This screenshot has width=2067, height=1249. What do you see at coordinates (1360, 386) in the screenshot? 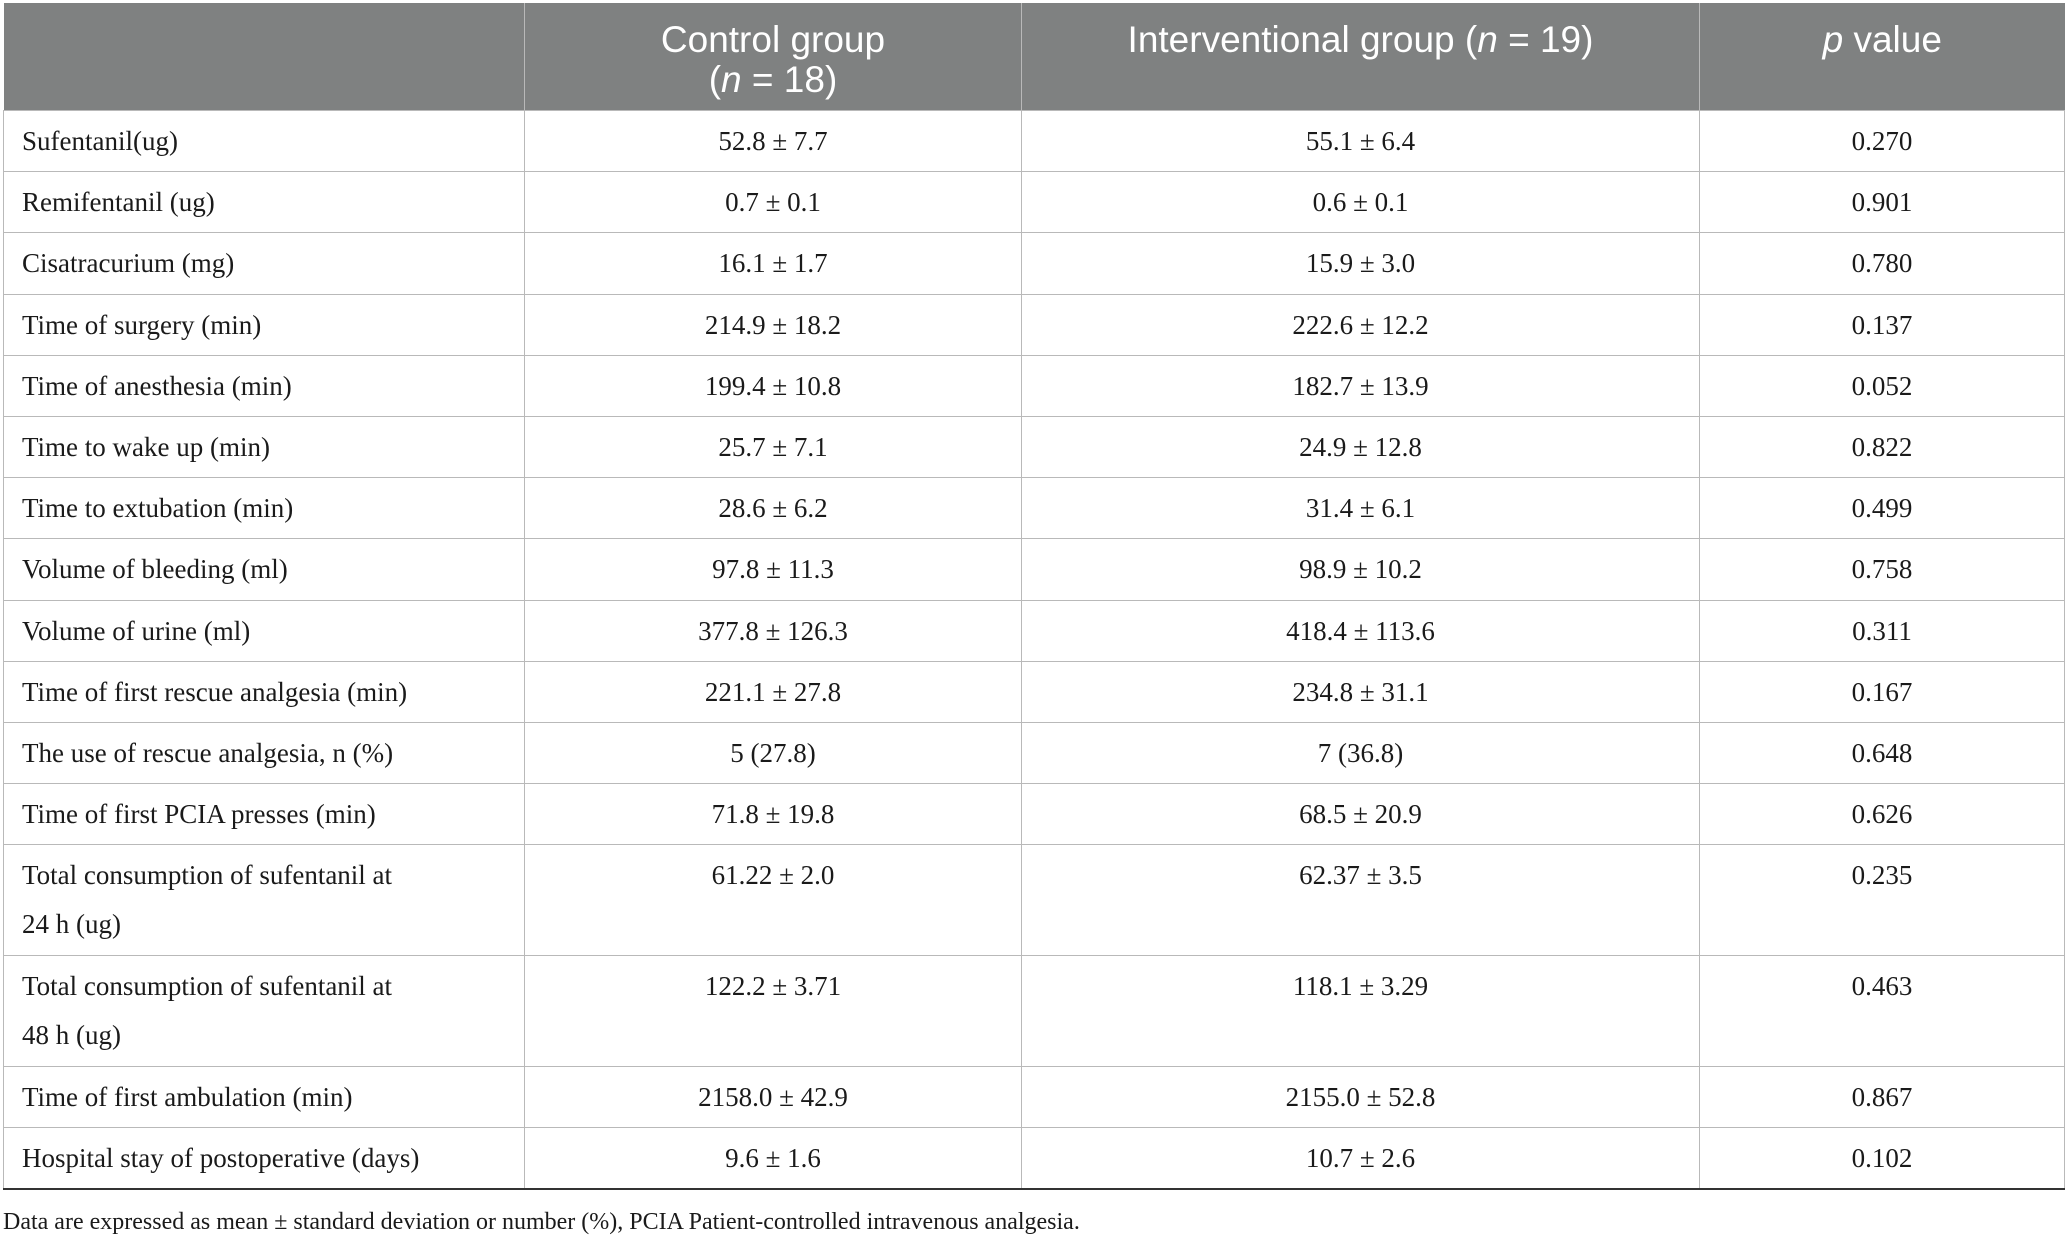
I see `interventional-value: 182.7 ± 13.9` at bounding box center [1360, 386].